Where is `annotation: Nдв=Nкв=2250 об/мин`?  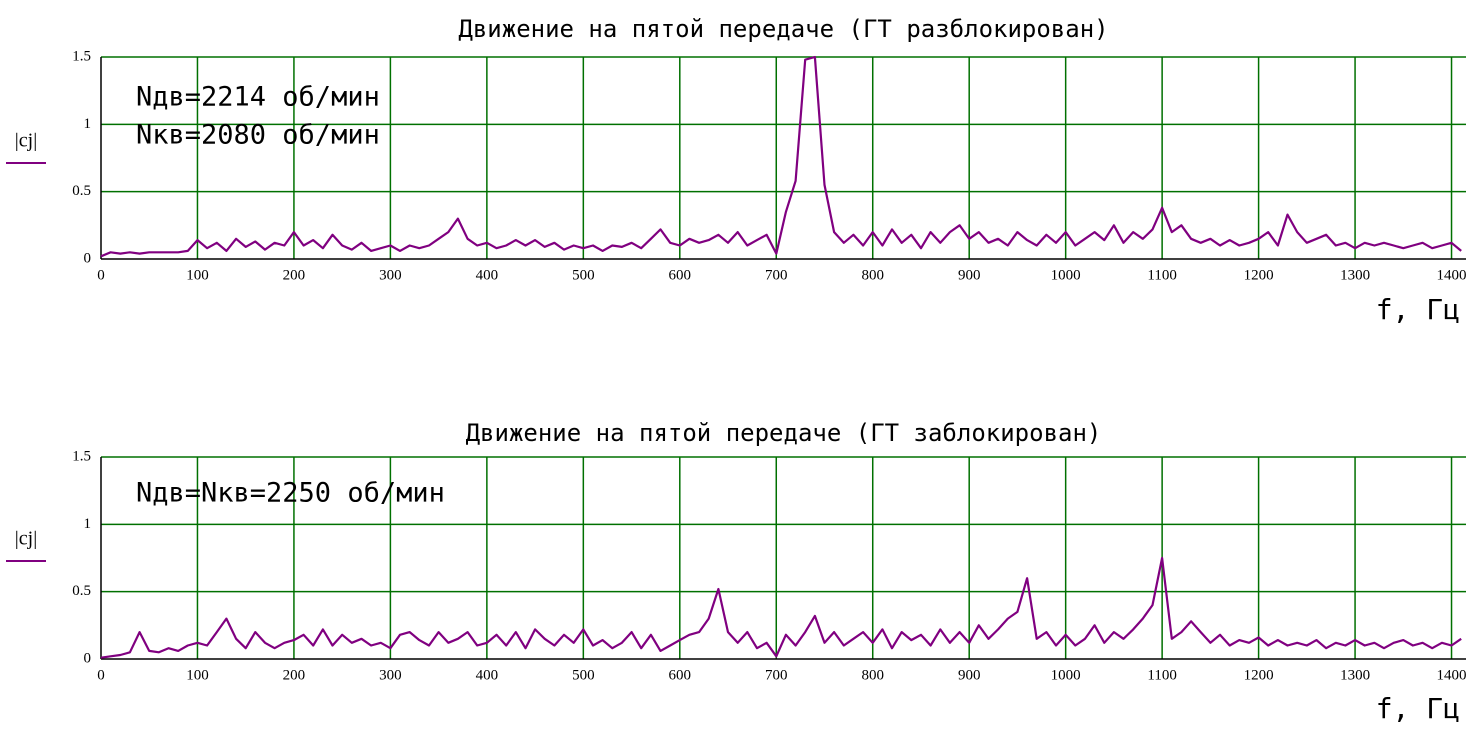
annotation: Nдв=Nкв=2250 об/мин is located at coordinates (290, 493).